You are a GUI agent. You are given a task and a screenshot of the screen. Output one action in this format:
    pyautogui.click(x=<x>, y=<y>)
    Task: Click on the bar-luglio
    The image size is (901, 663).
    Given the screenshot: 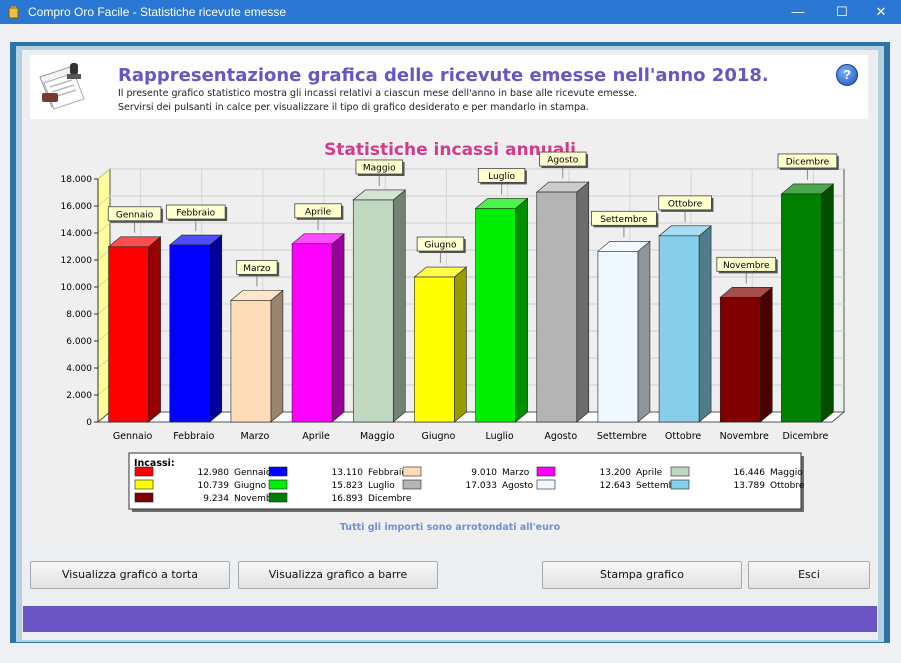 What is the action you would take?
    pyautogui.click(x=501, y=310)
    